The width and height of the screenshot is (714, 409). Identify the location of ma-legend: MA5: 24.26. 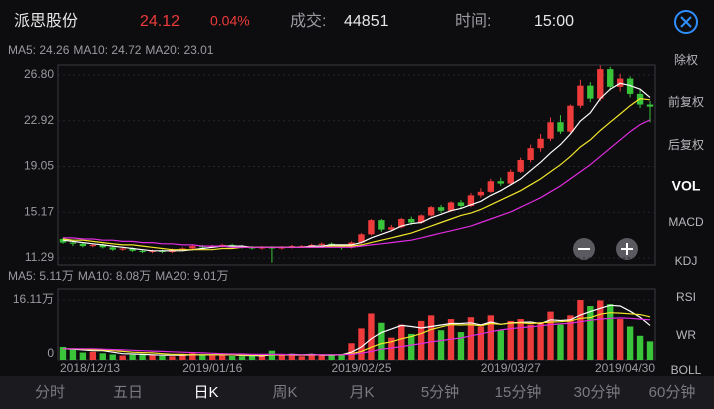
(39, 50).